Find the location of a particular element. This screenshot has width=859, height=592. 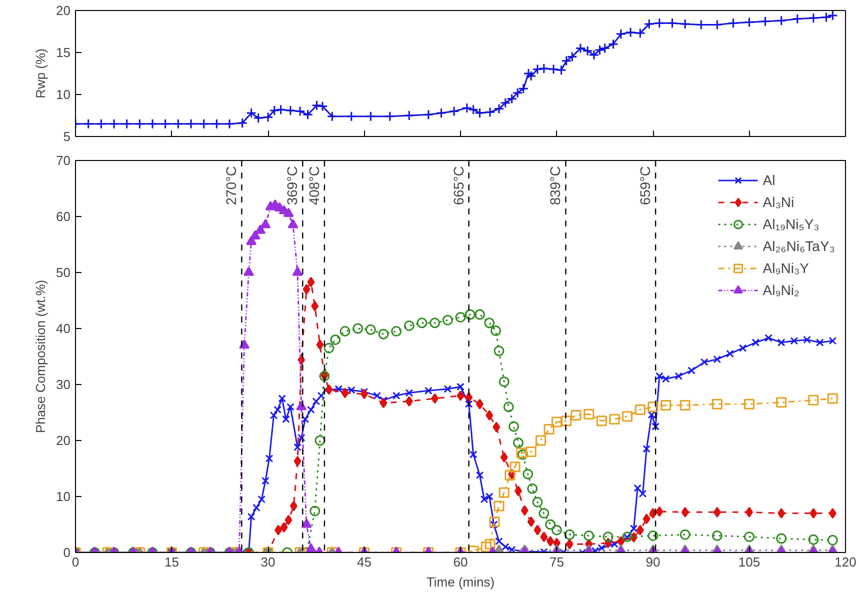

y-tick-label: 5 is located at coordinates (67, 136).